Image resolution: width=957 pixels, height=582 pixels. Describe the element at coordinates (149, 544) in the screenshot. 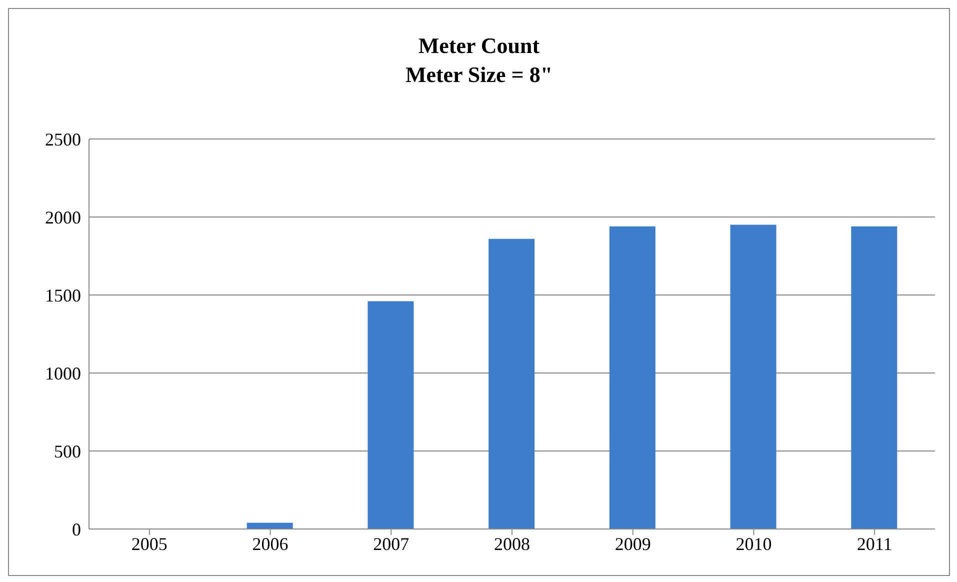

I see `x-tick-label: 2005` at that location.